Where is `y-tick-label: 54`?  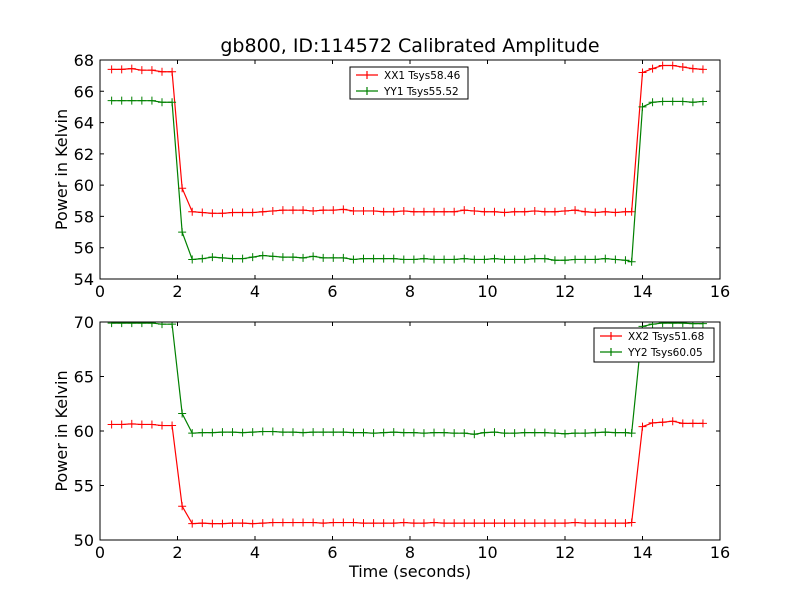
y-tick-label: 54 is located at coordinates (84, 279).